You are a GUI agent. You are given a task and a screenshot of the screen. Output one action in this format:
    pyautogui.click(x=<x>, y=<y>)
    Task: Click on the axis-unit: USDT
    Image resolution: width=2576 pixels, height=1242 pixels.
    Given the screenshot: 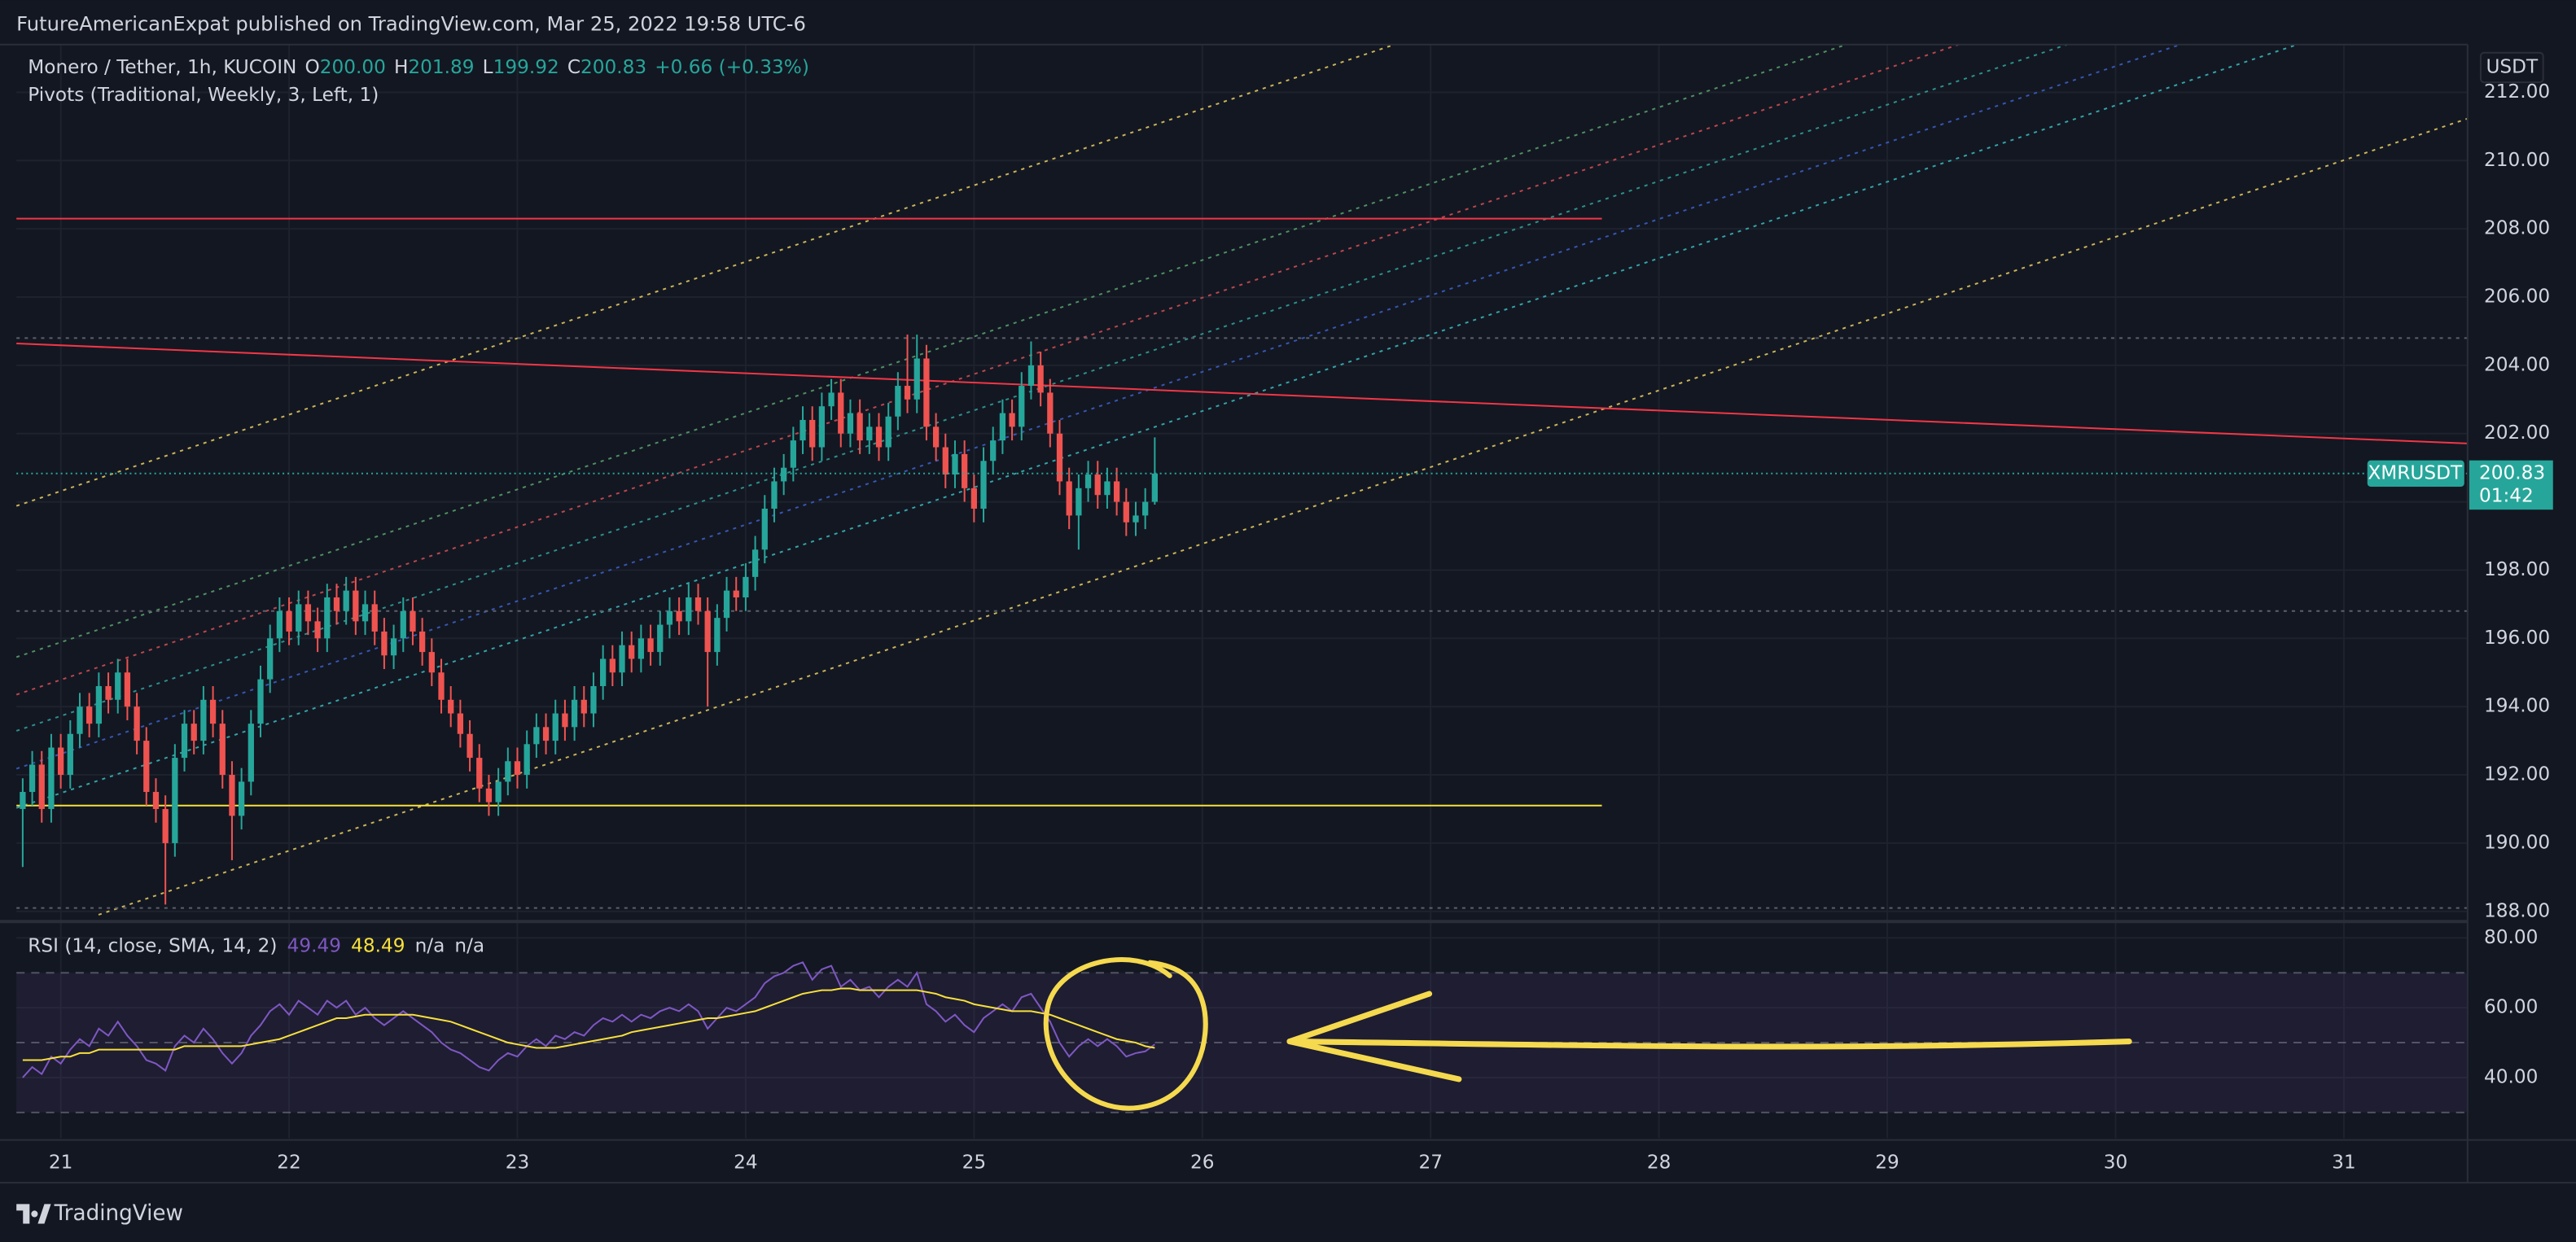 What is the action you would take?
    pyautogui.click(x=2512, y=66)
    